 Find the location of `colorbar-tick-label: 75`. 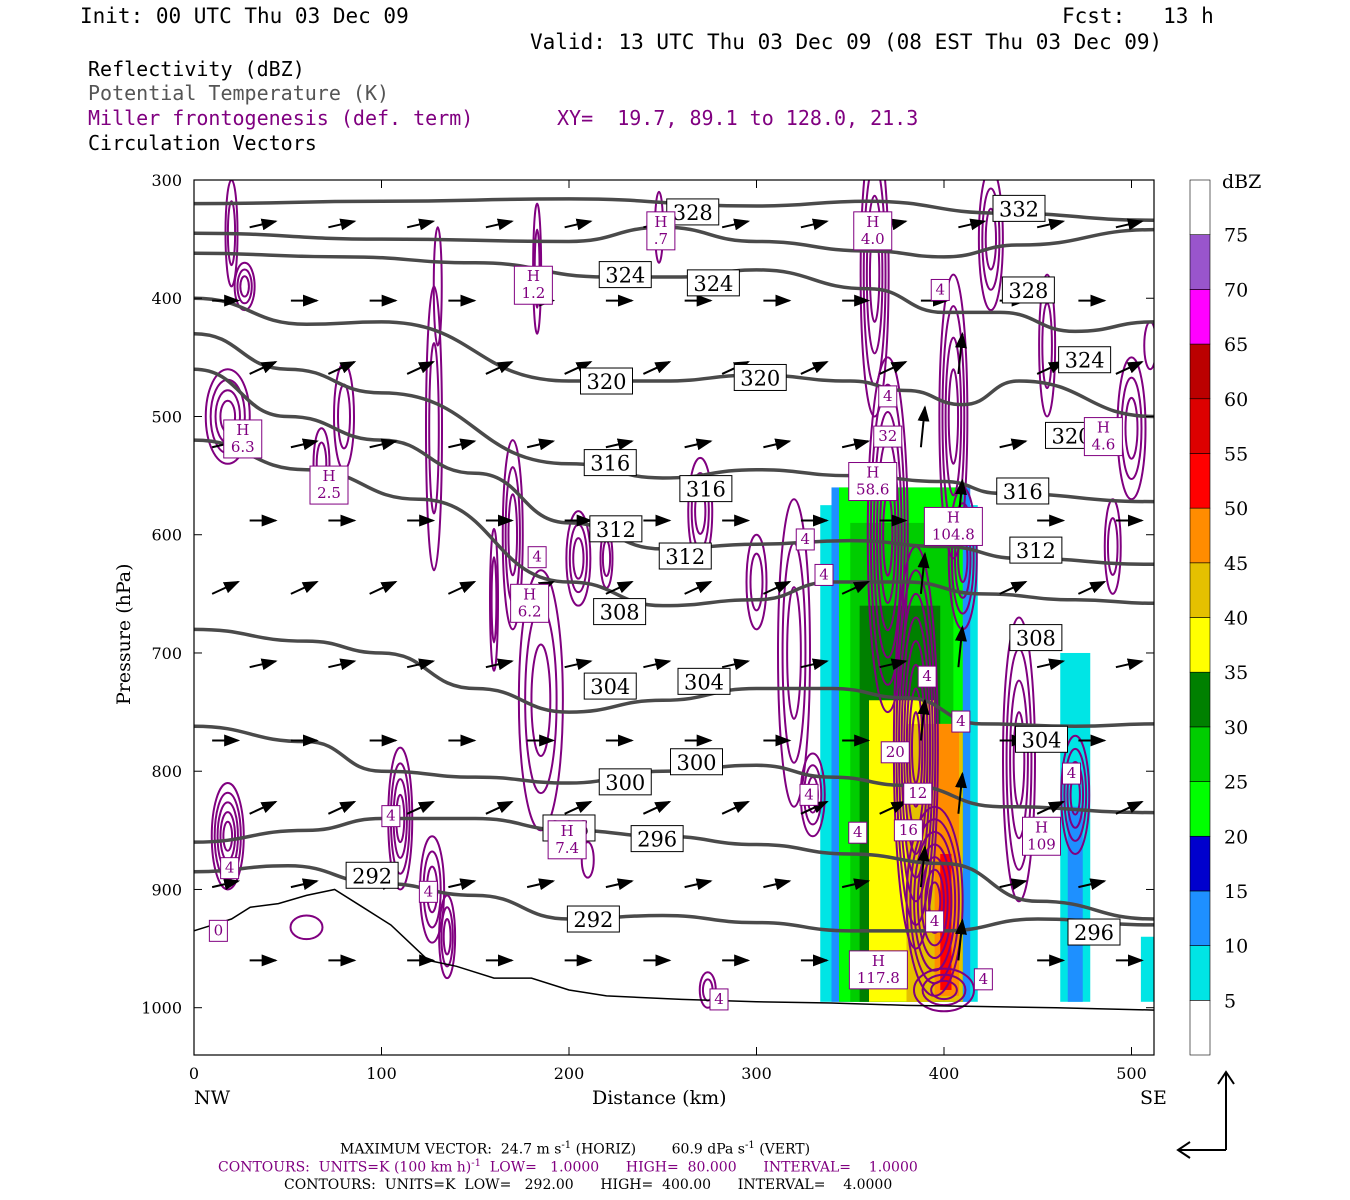

colorbar-tick-label: 75 is located at coordinates (1236, 236).